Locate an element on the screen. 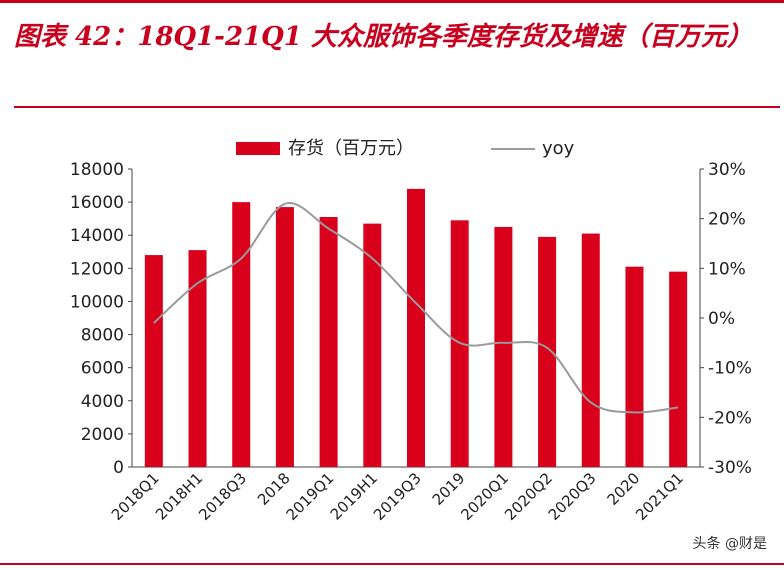 The width and height of the screenshot is (784, 570). right-tick-label: 20% is located at coordinates (727, 220).